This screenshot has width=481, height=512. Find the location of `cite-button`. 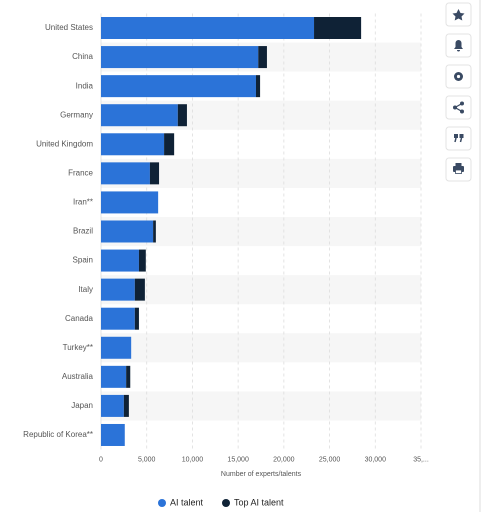

cite-button is located at coordinates (458, 138).